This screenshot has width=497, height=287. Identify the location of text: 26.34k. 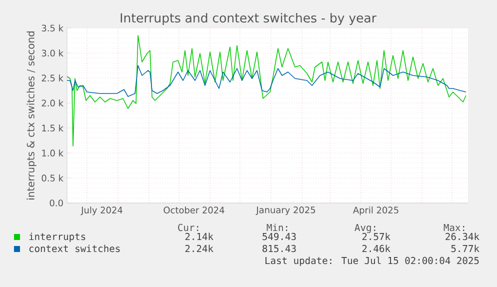
(463, 236).